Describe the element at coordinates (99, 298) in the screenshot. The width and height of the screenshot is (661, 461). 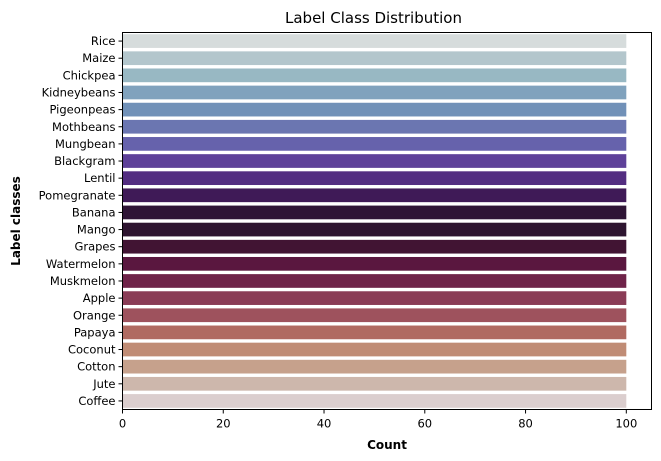
I see `y-tick-label-apple: Apple` at that location.